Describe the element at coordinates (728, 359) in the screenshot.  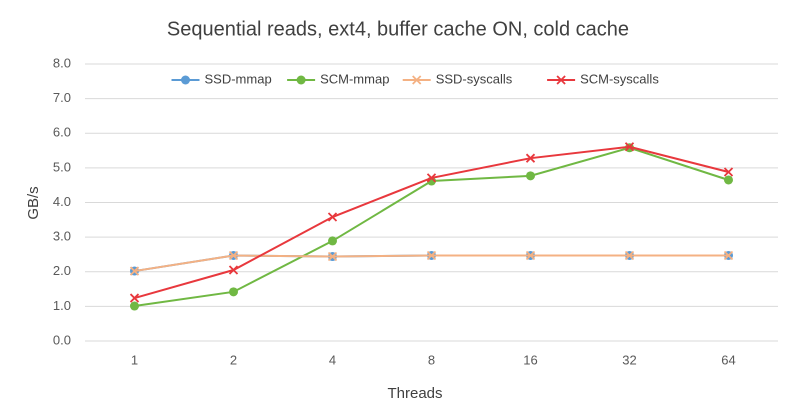
I see `x-tick-label: 64` at that location.